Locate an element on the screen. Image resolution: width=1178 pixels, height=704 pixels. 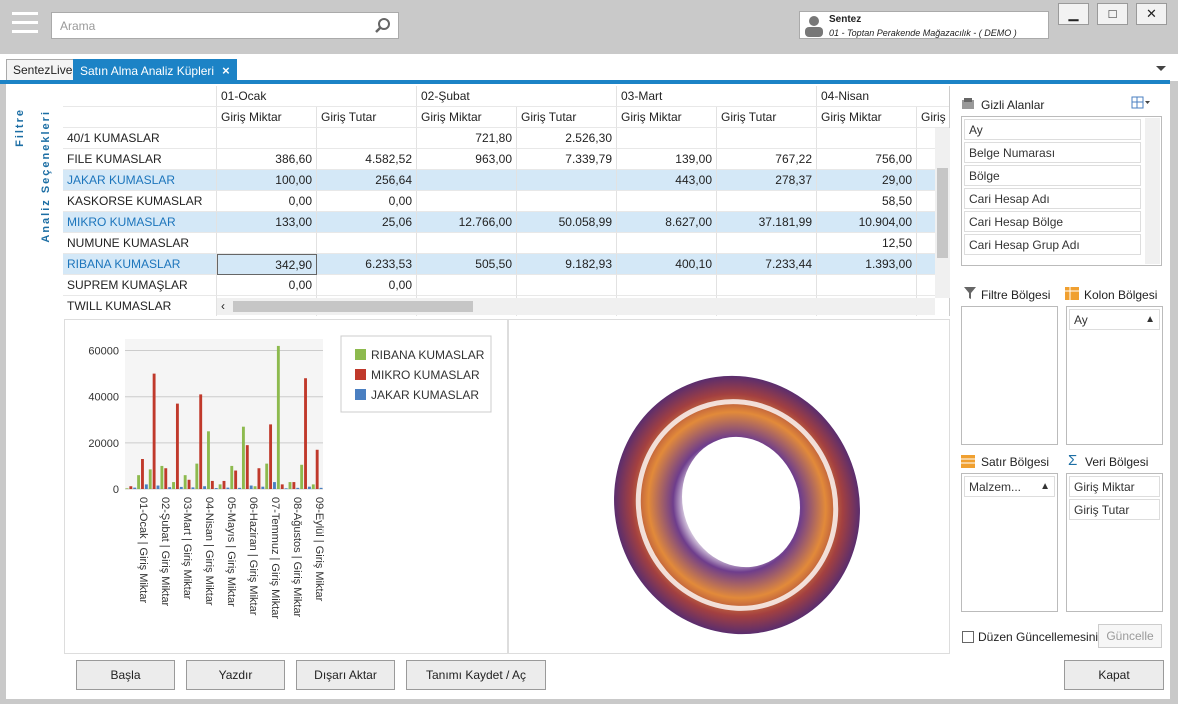
maximize-button: □ is located at coordinates (1112, 14).